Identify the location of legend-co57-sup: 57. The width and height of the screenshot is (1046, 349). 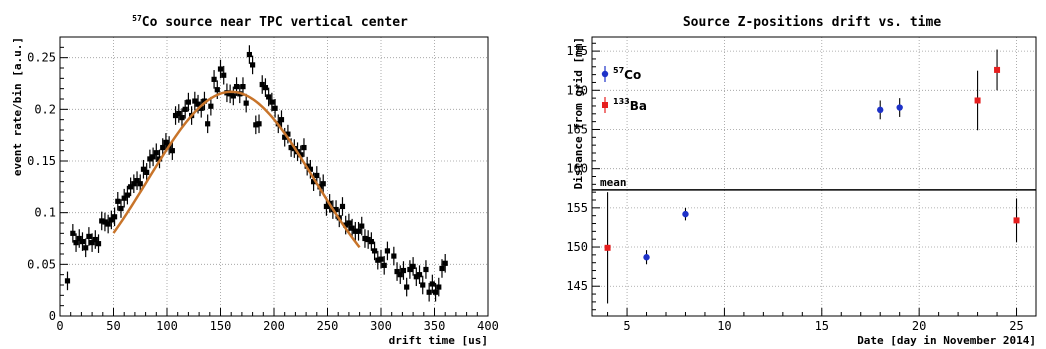
(618, 70).